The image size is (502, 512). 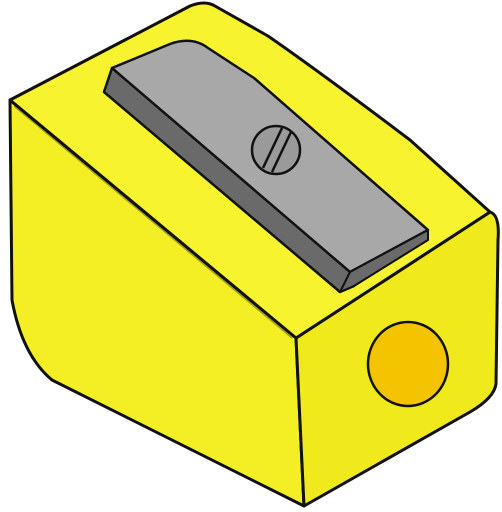 I want to click on pencil-hole, so click(x=408, y=364).